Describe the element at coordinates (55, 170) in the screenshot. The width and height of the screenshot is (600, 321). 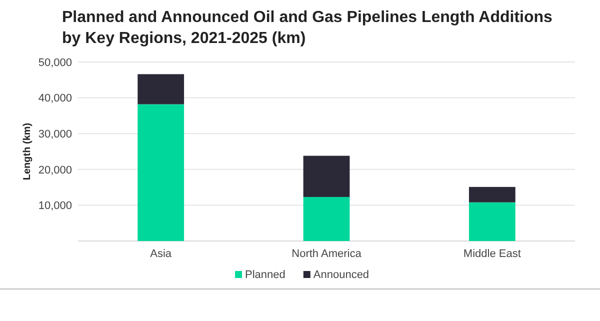
I see `y-tick-label: 20,000` at that location.